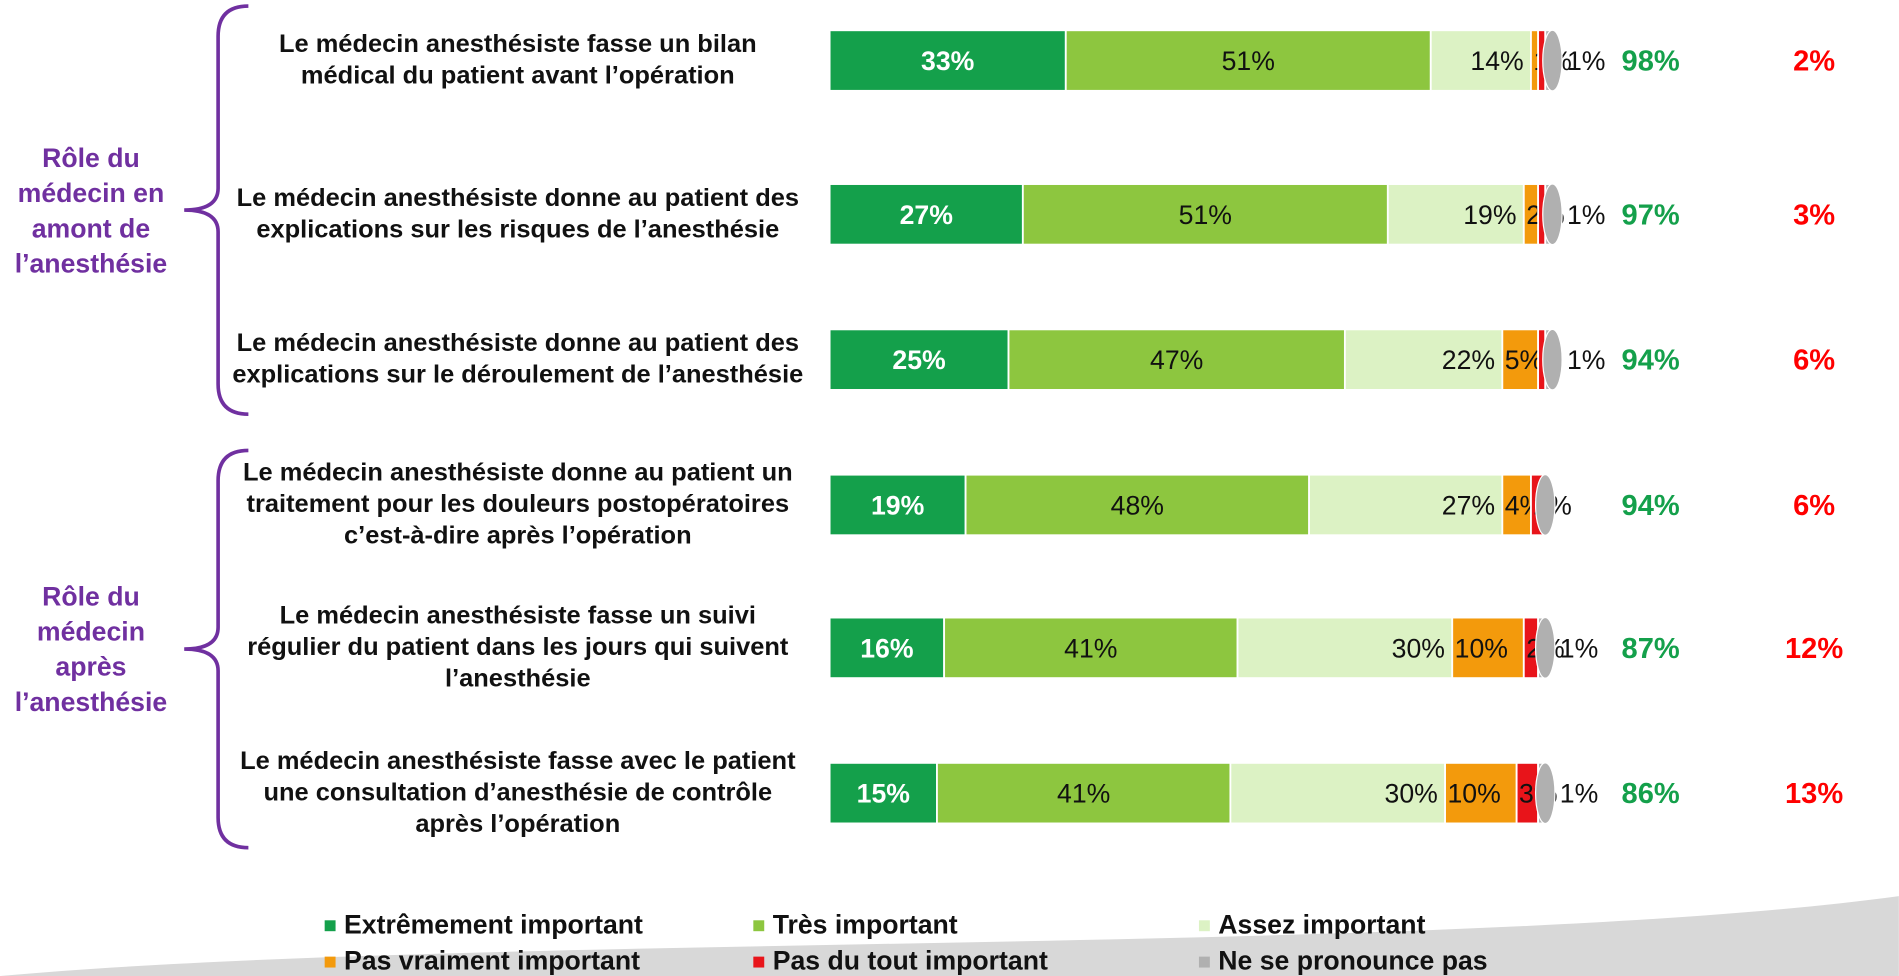  Describe the element at coordinates (1651, 649) in the screenshot. I see `total-label: 87%` at that location.